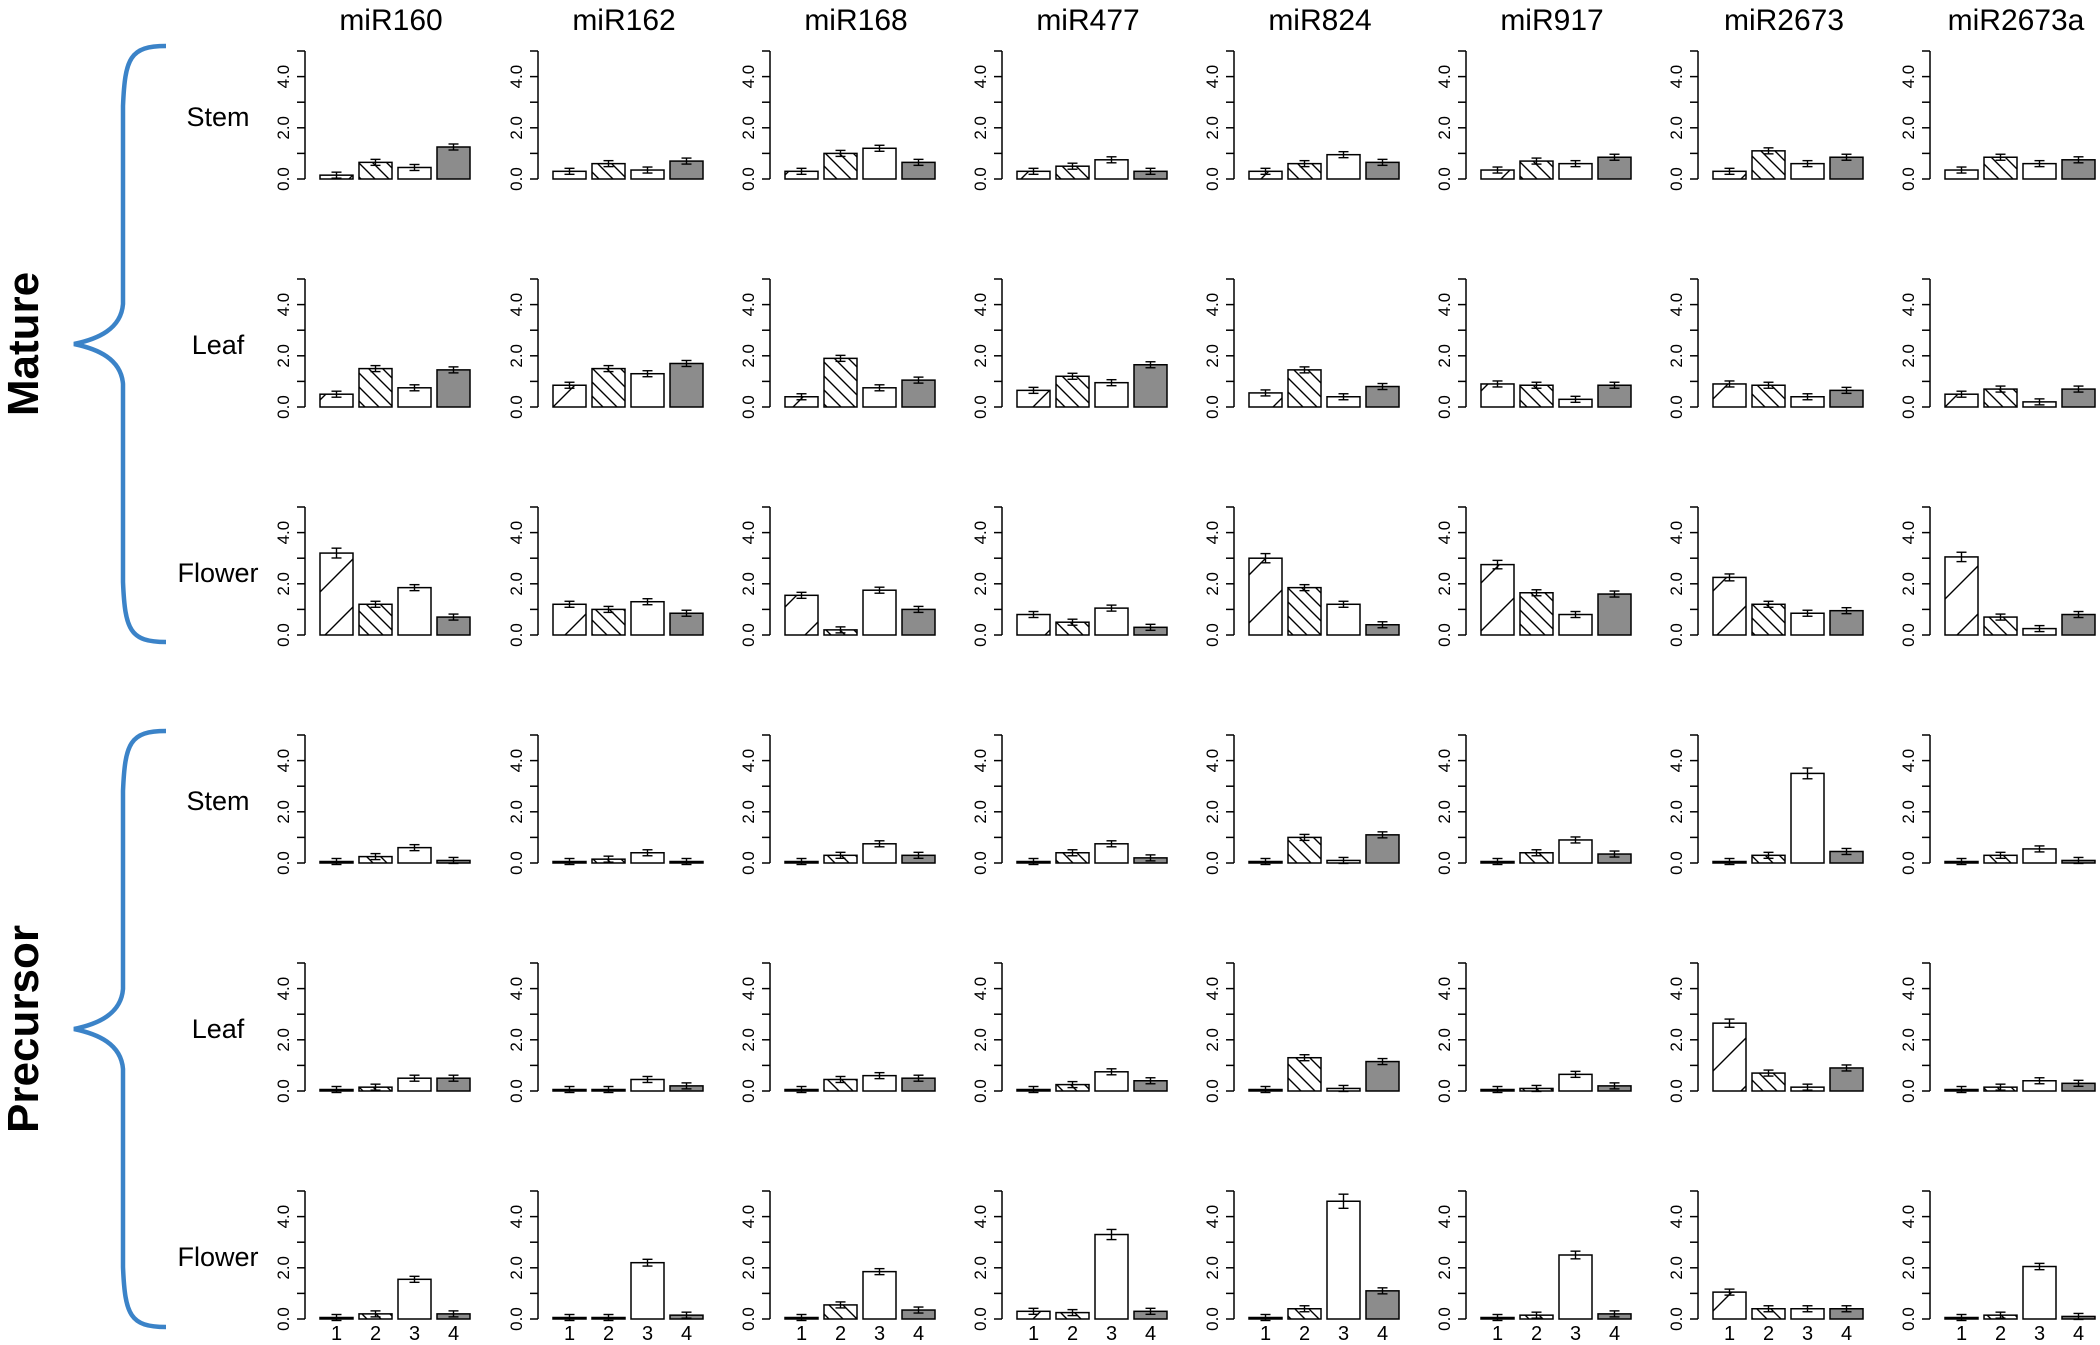 The width and height of the screenshot is (2100, 1345). Describe the element at coordinates (1069, 576) in the screenshot. I see `panel-mature-flower-mir477: 0.0 2.0 4.0` at that location.